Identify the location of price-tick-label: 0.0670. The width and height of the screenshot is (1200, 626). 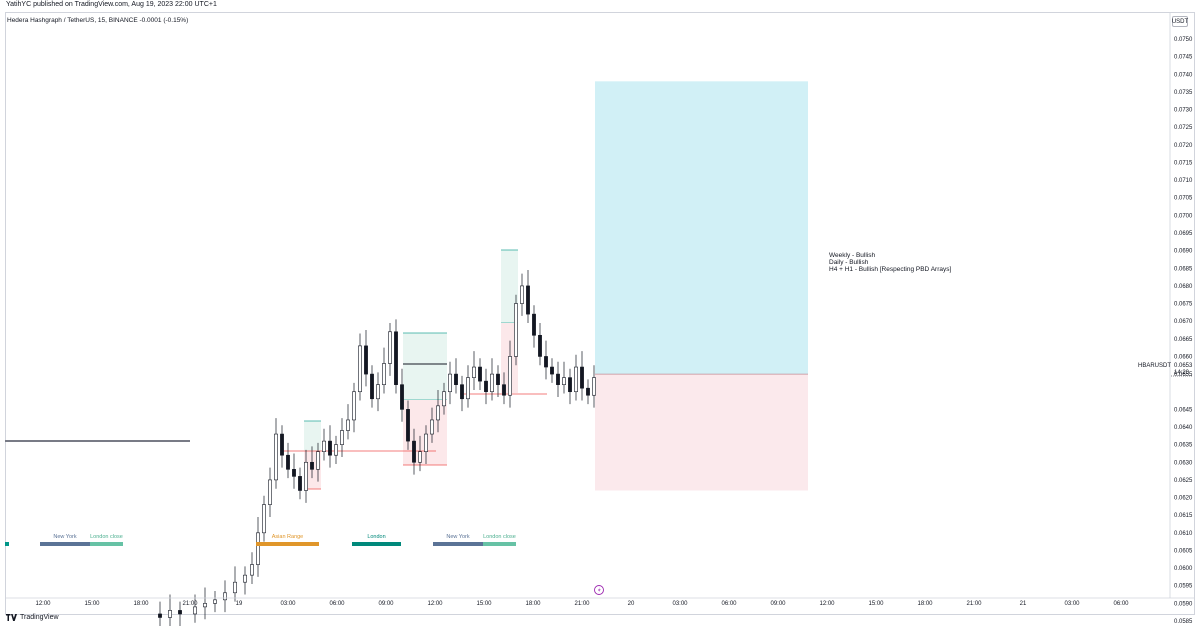
(1183, 322).